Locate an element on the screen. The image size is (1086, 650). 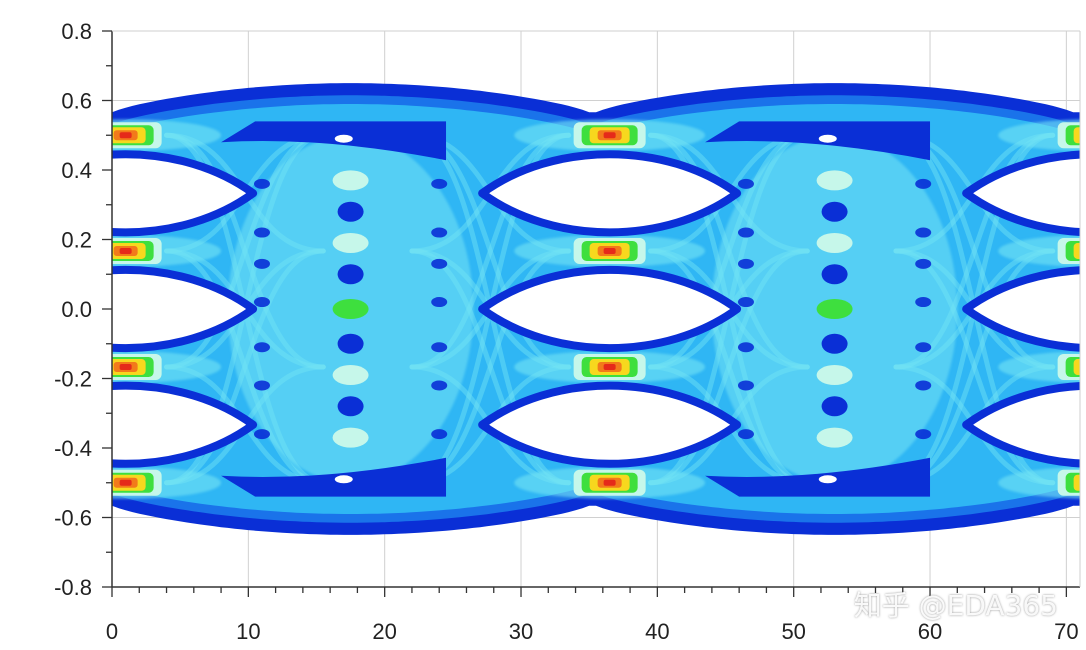
dash-0--1-4 is located at coordinates (261, 385).